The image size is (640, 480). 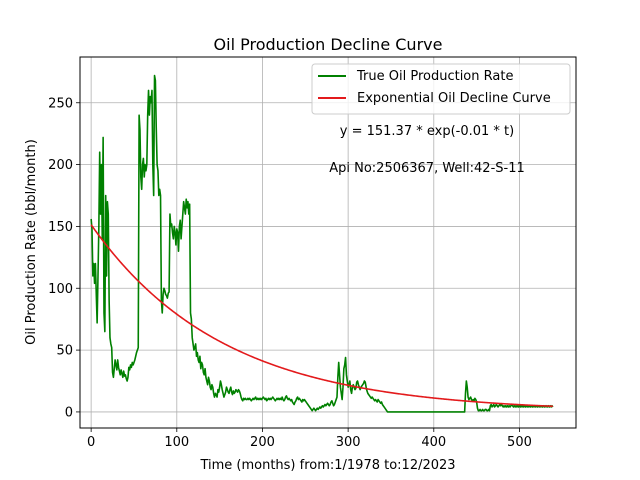 I want to click on x-tick-label: 500, so click(x=519, y=442).